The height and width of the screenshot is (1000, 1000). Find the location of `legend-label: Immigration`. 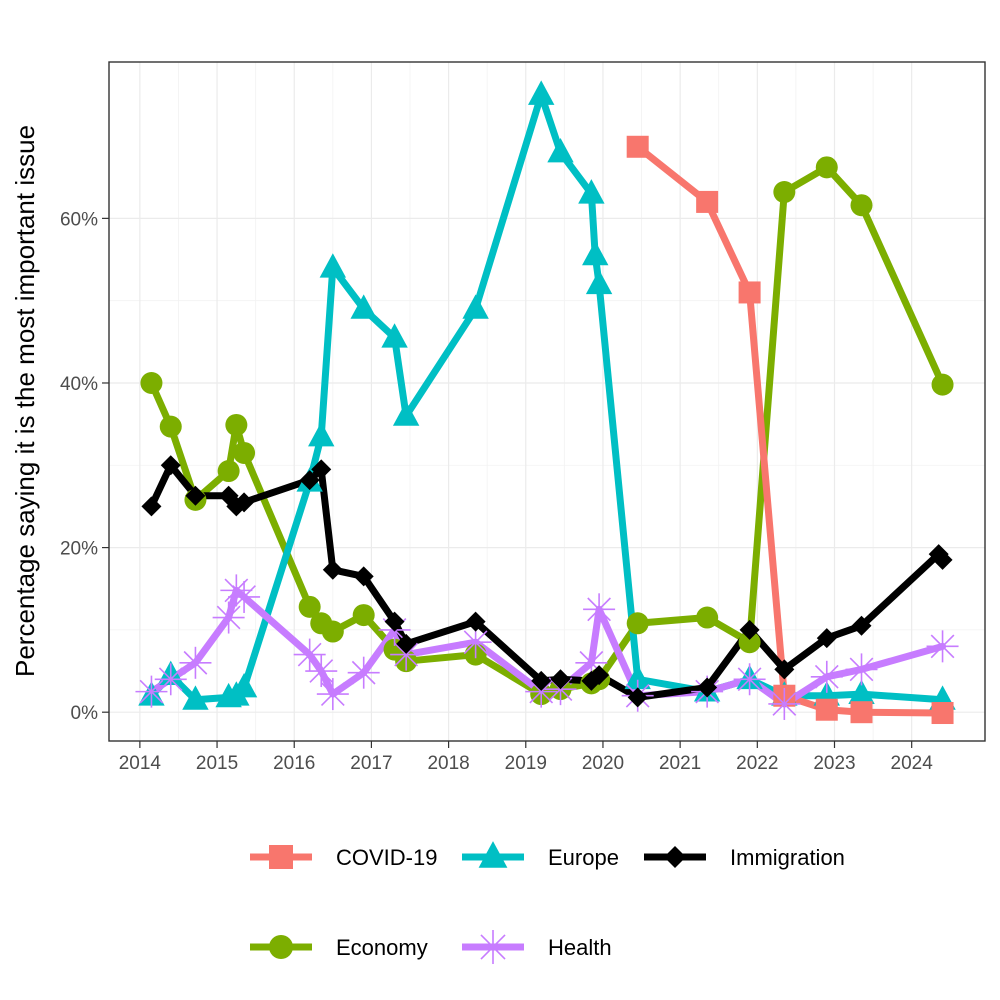

legend-label: Immigration is located at coordinates (787, 857).